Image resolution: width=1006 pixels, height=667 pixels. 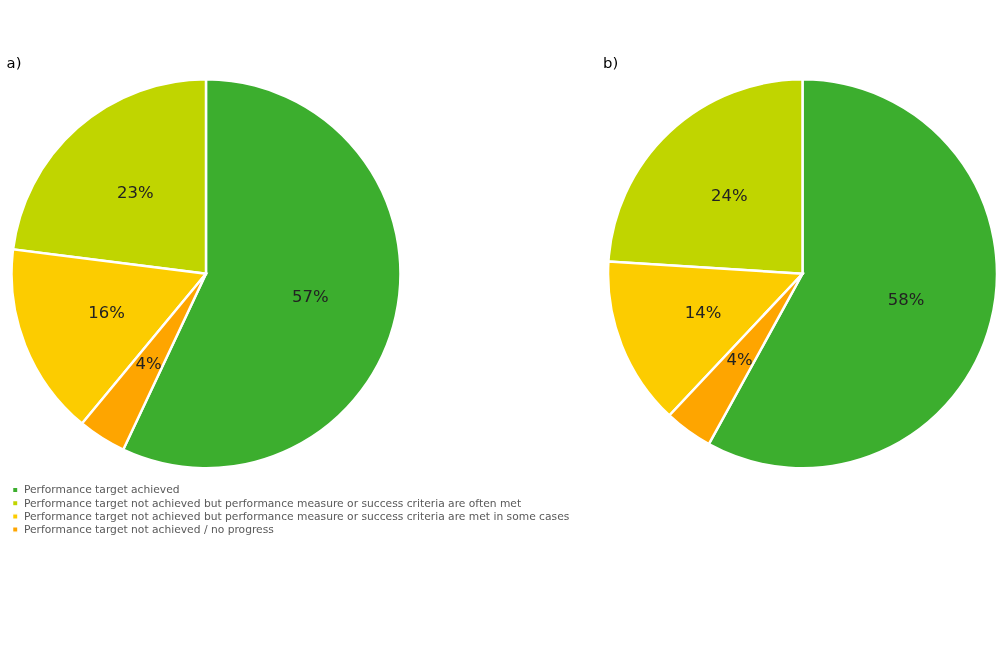 What do you see at coordinates (729, 195) in the screenshot?
I see `data-label: 24%` at bounding box center [729, 195].